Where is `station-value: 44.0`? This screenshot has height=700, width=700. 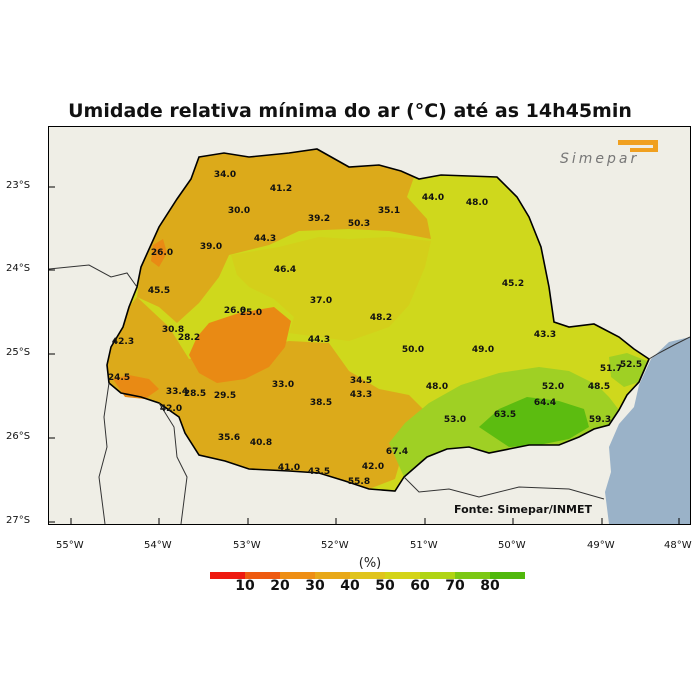 station-value: 44.0 is located at coordinates (433, 198).